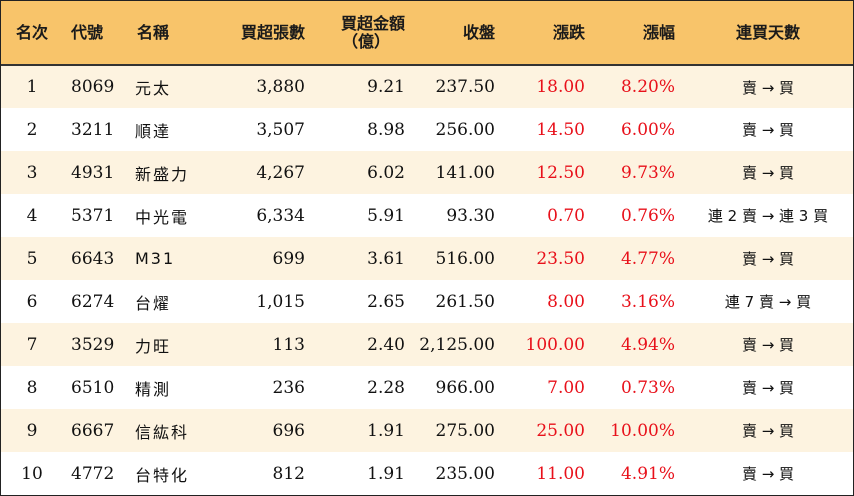 The image size is (854, 496). What do you see at coordinates (32, 430) in the screenshot?
I see `cell-rank: 9` at bounding box center [32, 430].